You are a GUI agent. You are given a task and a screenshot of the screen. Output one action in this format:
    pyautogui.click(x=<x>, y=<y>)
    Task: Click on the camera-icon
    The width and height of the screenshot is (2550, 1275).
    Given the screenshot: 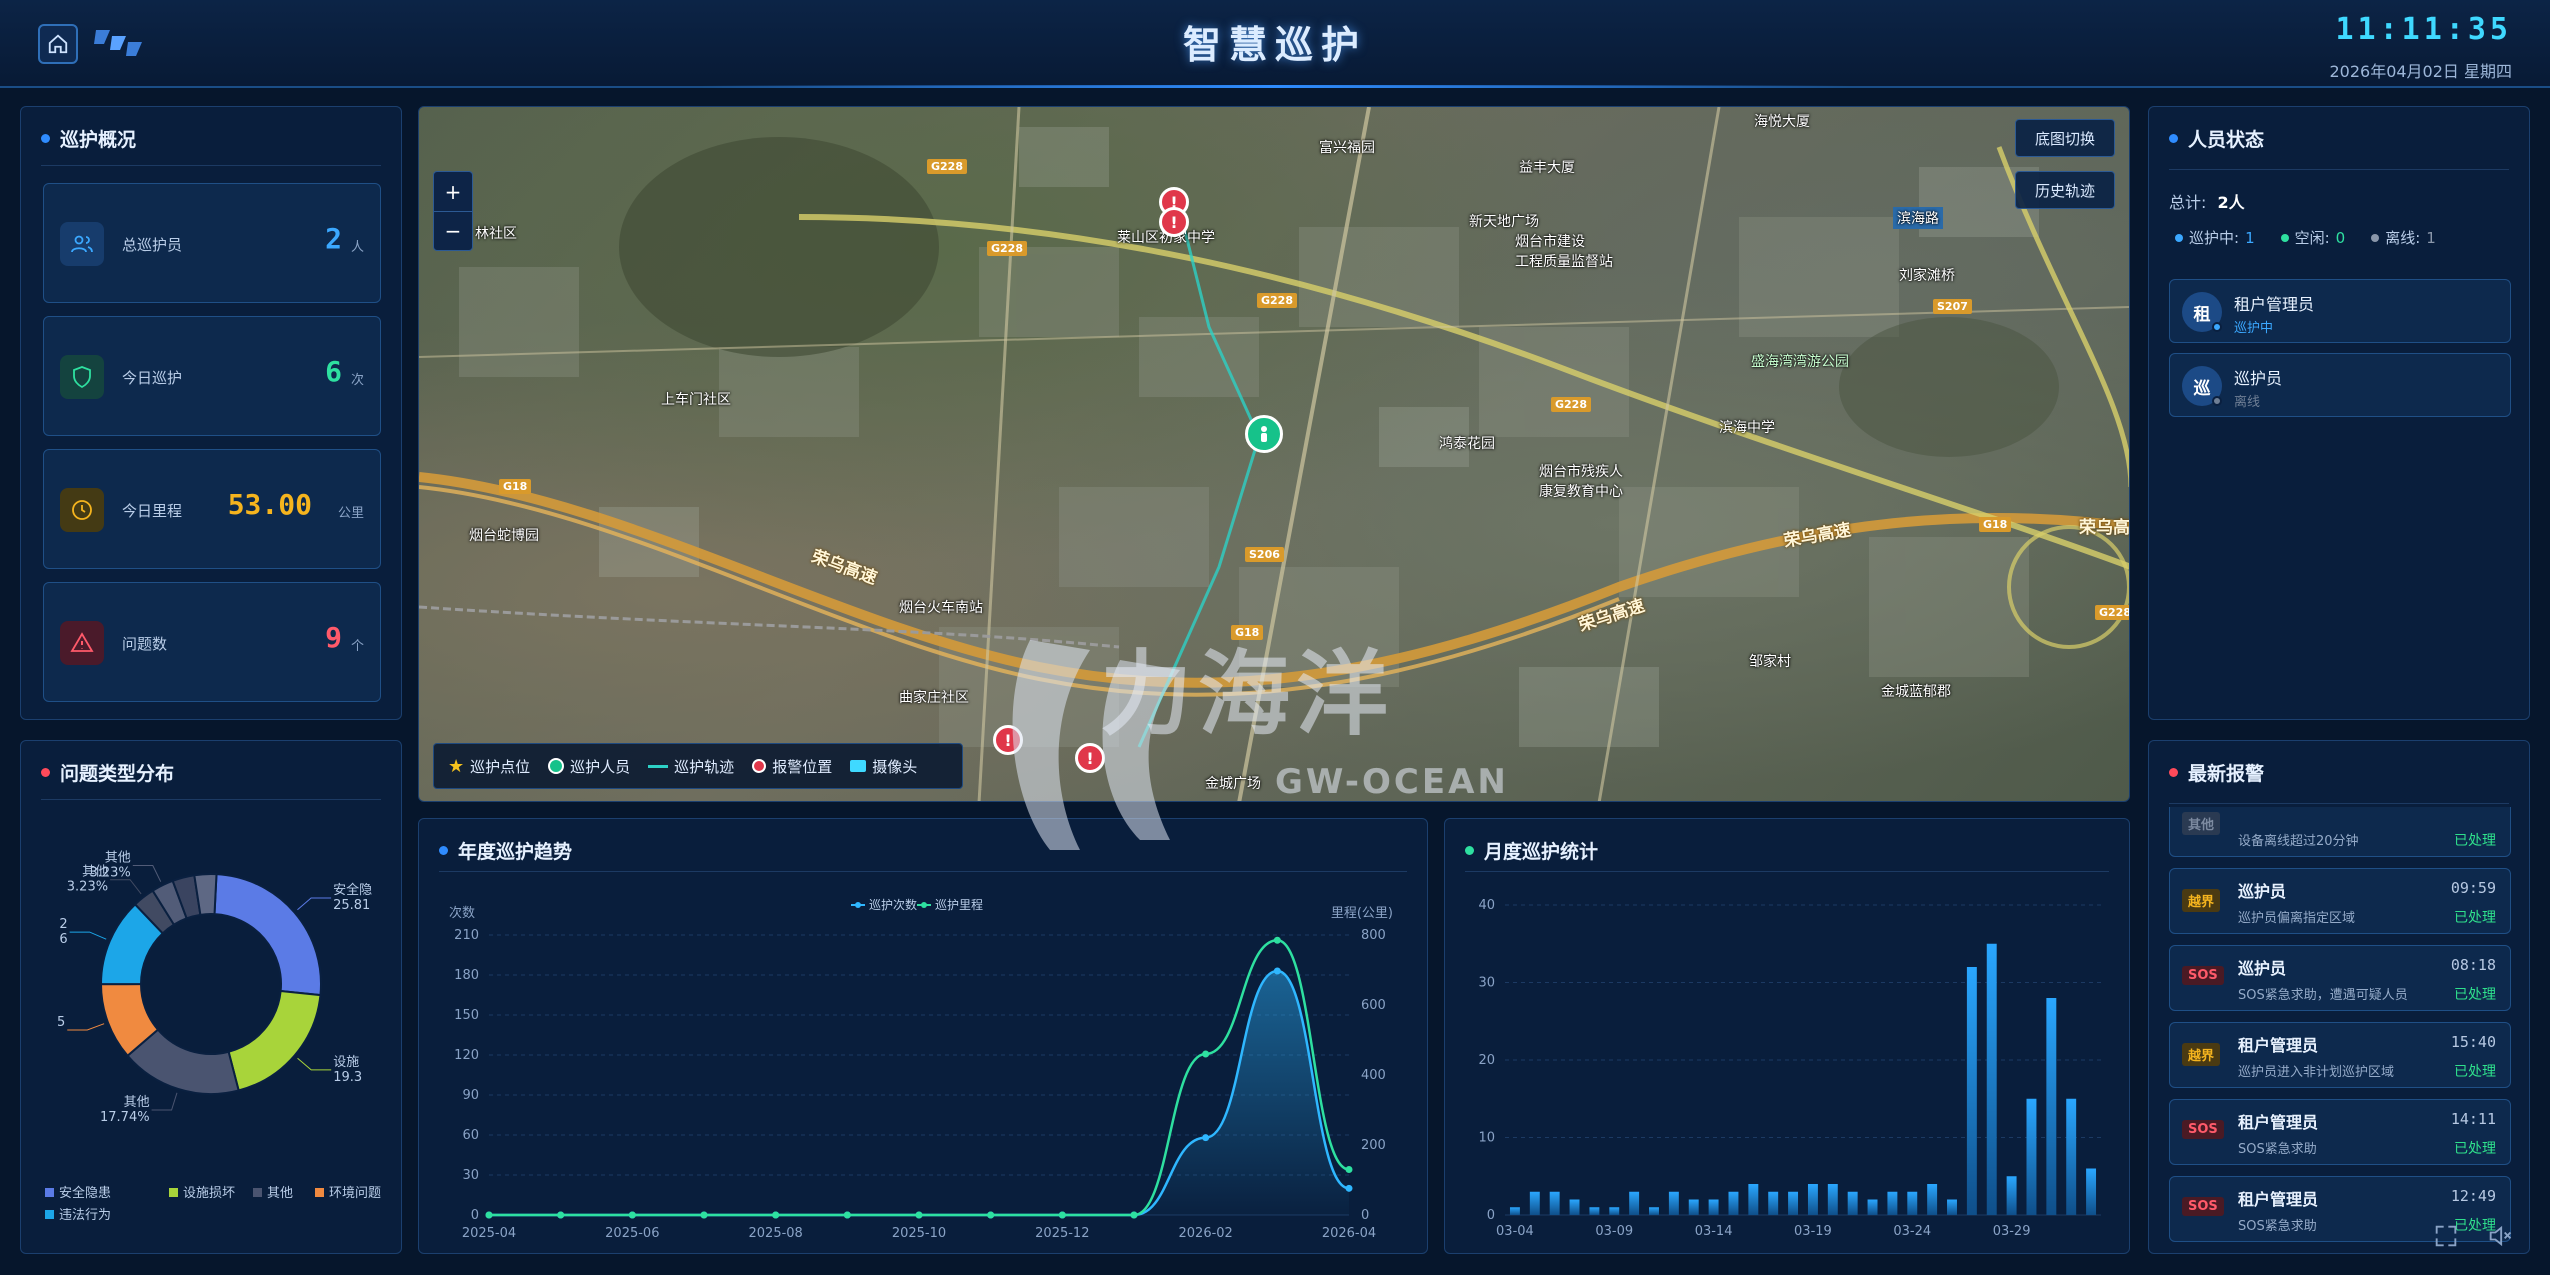 What is the action you would take?
    pyautogui.click(x=858, y=766)
    